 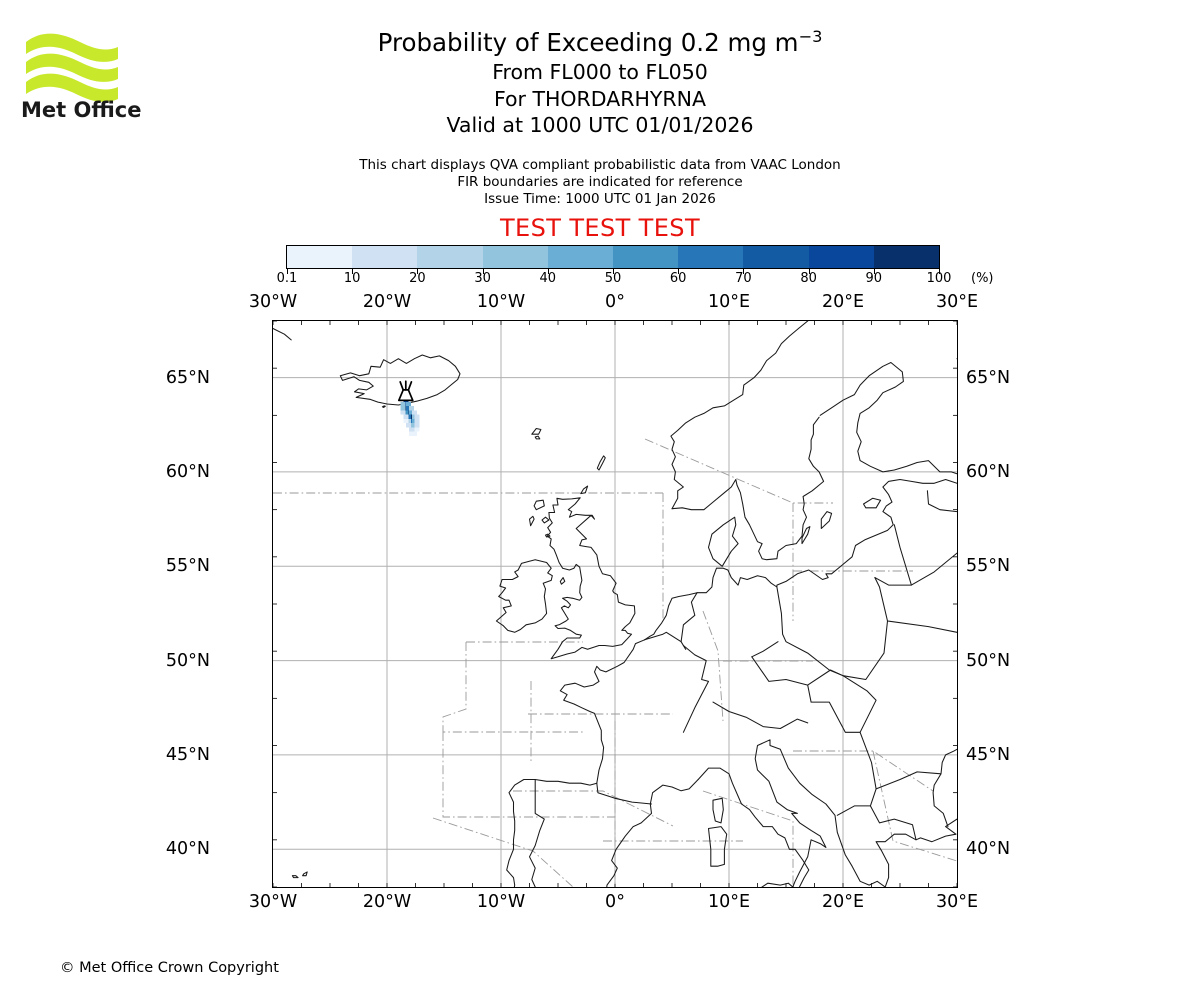 What do you see at coordinates (599, 228) in the screenshot?
I see `test-banner: TEST TEST TEST` at bounding box center [599, 228].